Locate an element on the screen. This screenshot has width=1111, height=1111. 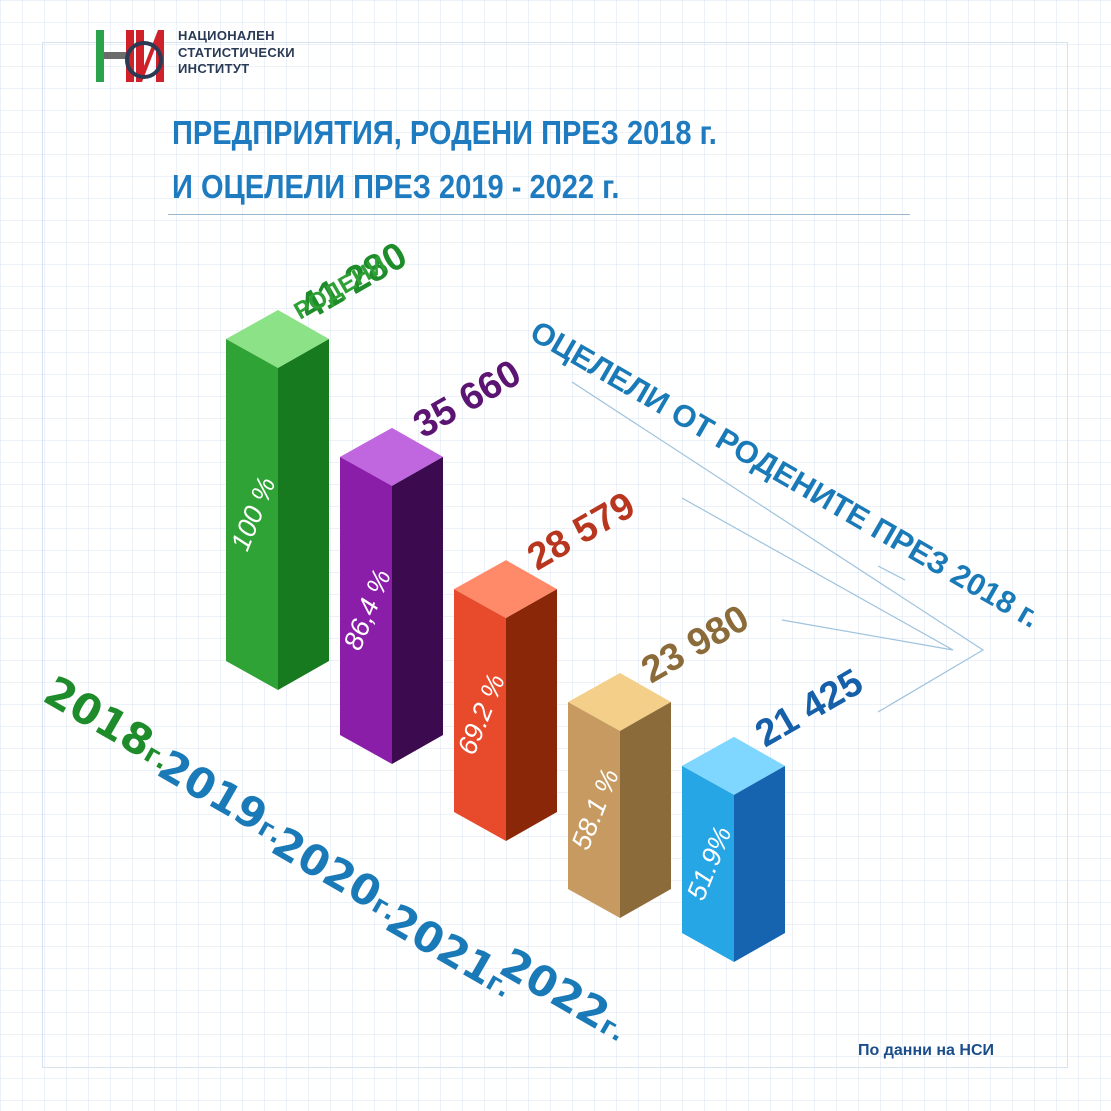
bar-2019 is located at coordinates (366, 610).